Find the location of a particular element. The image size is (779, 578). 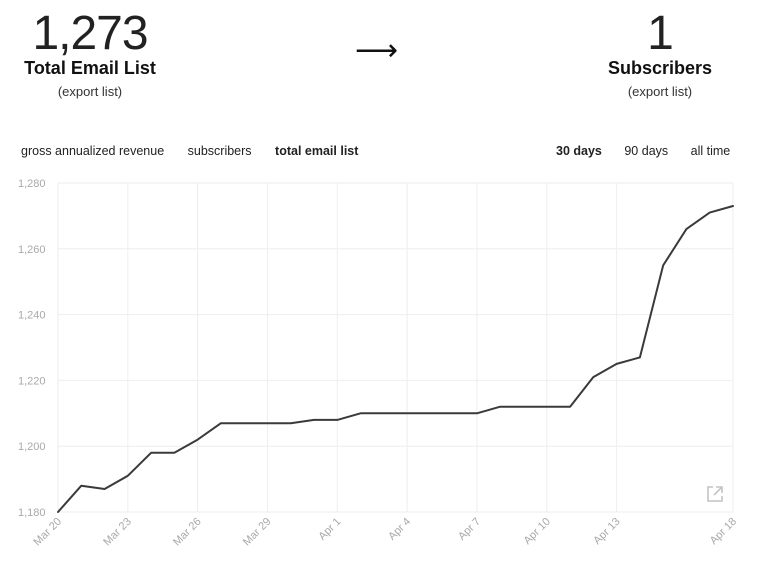

y-tick-label: 1,240 is located at coordinates (32, 316).